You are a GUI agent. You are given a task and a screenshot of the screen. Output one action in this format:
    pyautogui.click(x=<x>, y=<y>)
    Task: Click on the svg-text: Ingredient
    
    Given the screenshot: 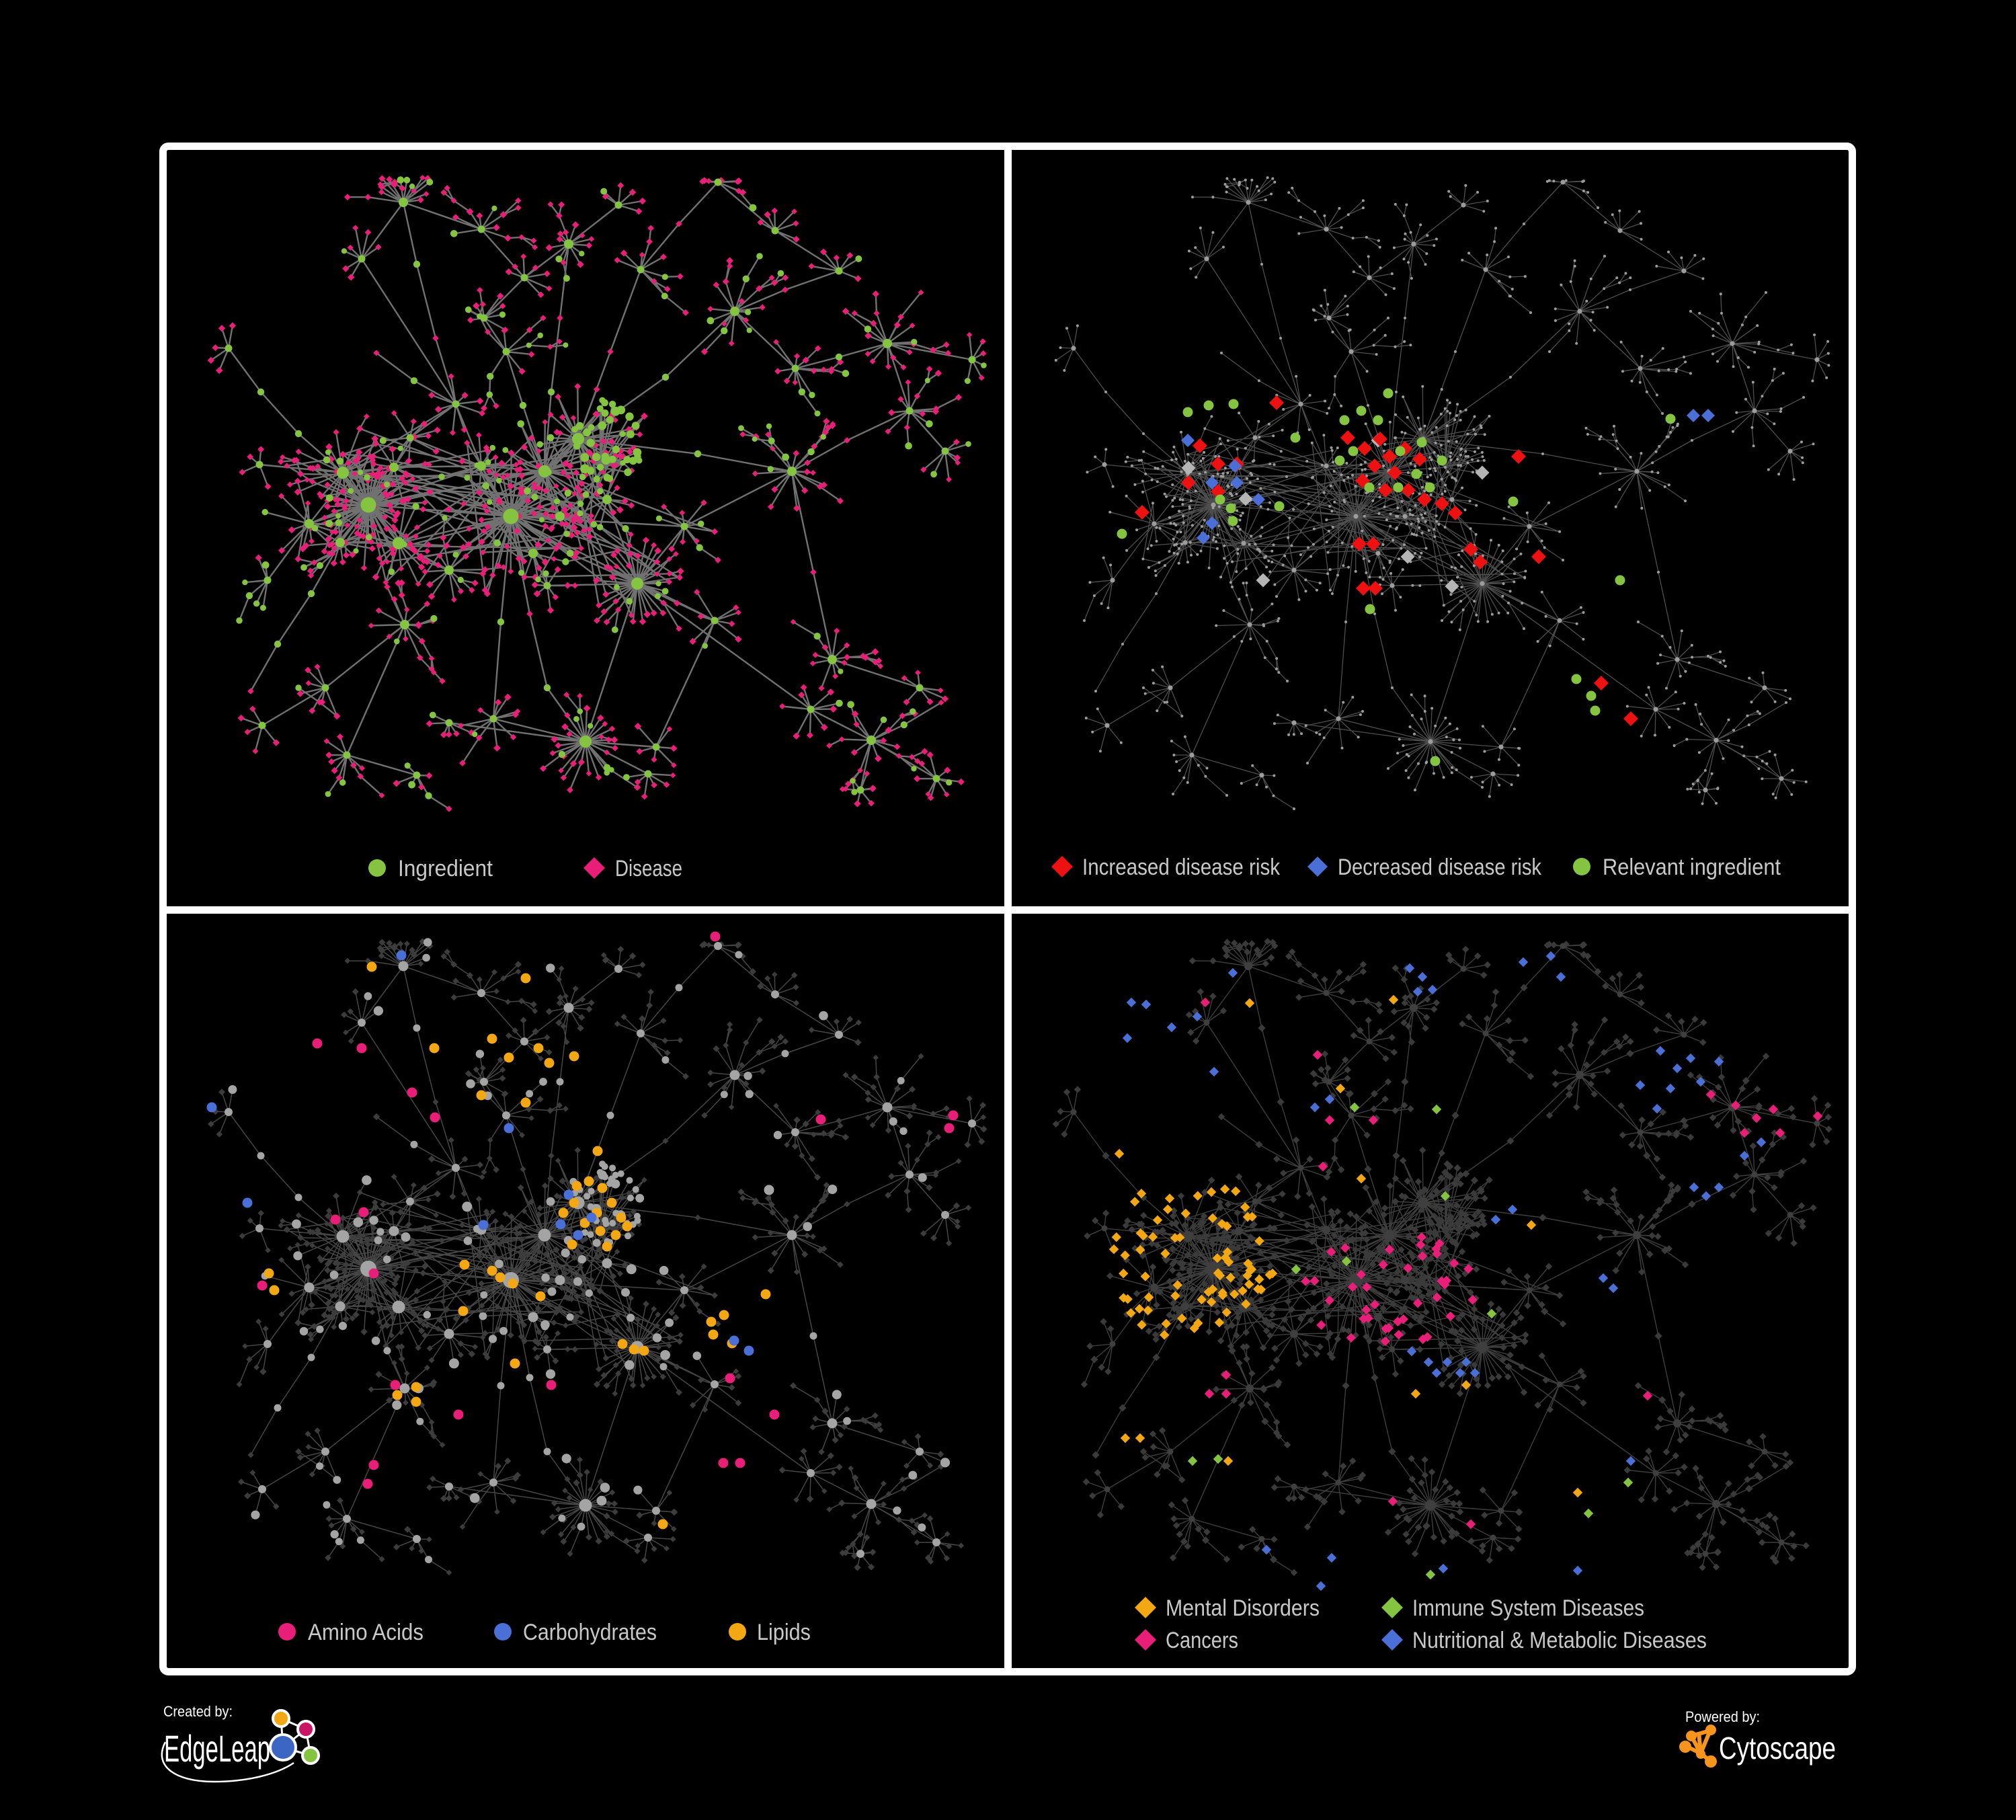 What is the action you would take?
    pyautogui.click(x=445, y=868)
    